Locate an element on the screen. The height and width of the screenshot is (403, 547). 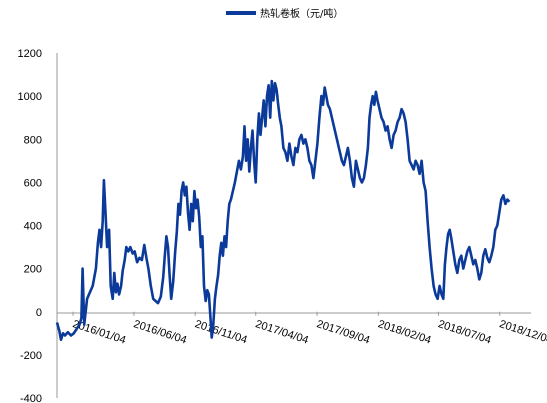
y-tick-label: 400 is located at coordinates (33, 227).